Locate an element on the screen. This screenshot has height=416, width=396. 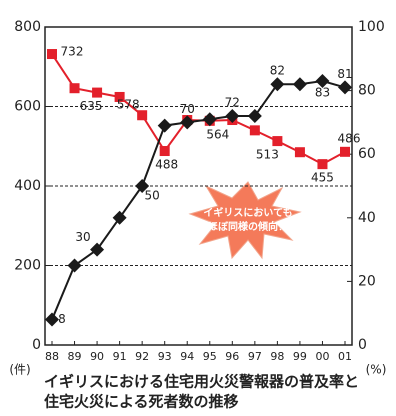
caption: 住宅火災による死者数の推移 is located at coordinates (141, 402).